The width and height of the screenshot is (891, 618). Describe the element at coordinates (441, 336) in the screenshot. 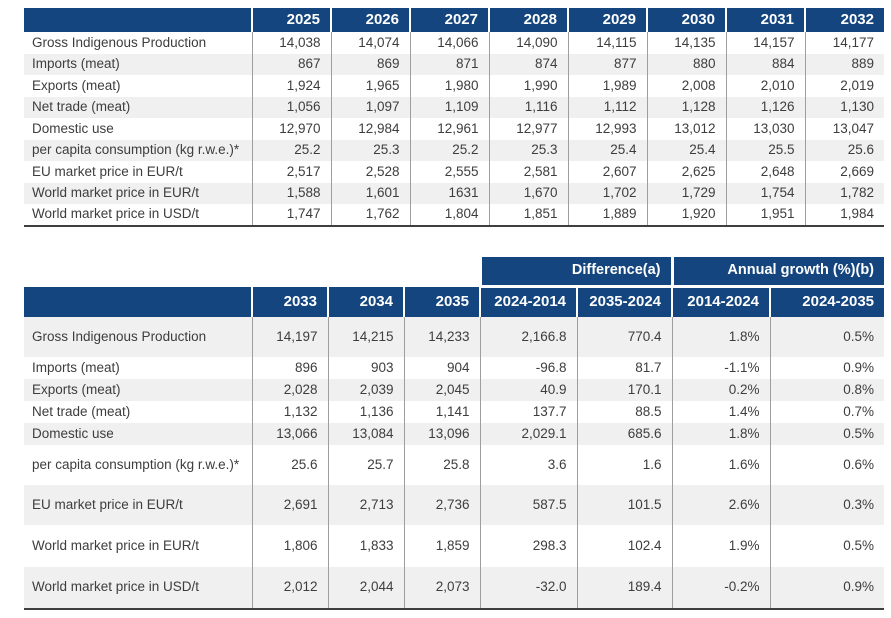

I see `cell-value: 14,233` at that location.